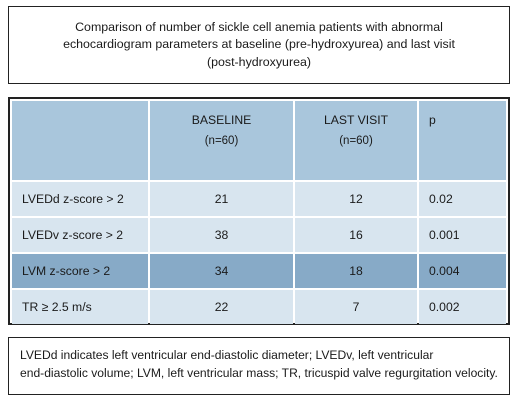 This screenshot has width=520, height=404. What do you see at coordinates (356, 199) in the screenshot?
I see `row-last-visit-value: 12` at bounding box center [356, 199].